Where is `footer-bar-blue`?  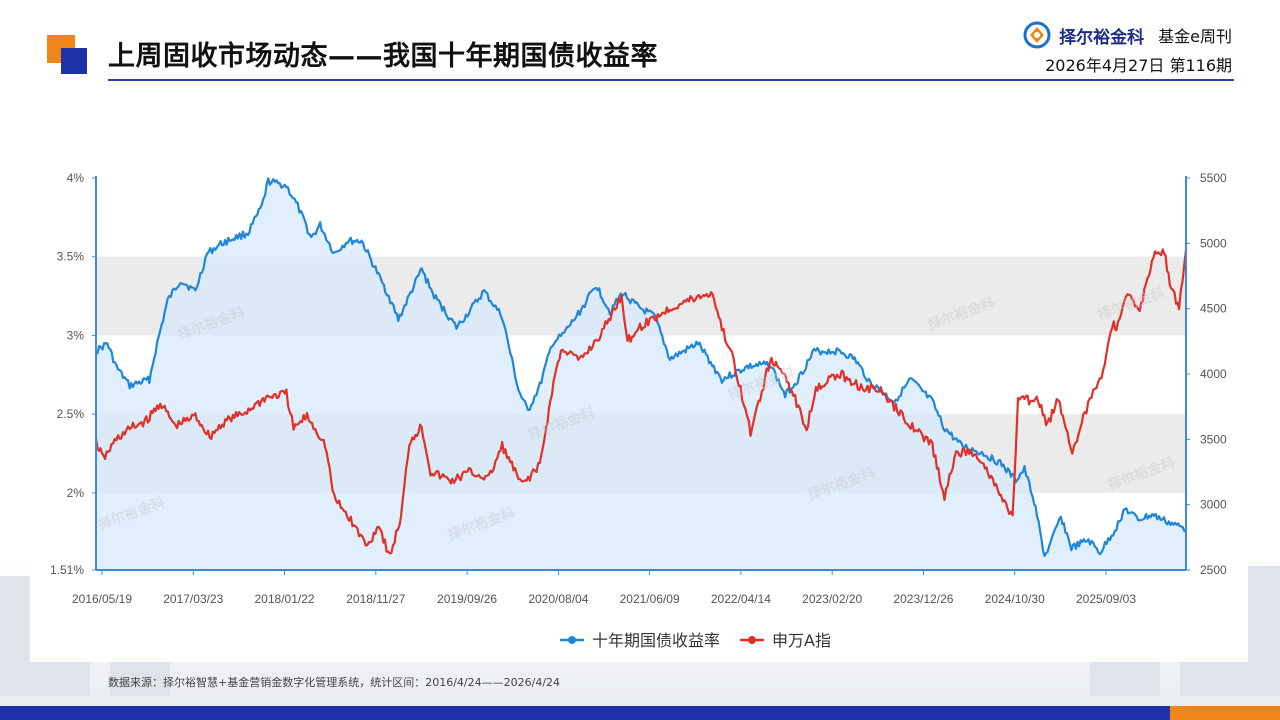
footer-bar-blue is located at coordinates (585, 713).